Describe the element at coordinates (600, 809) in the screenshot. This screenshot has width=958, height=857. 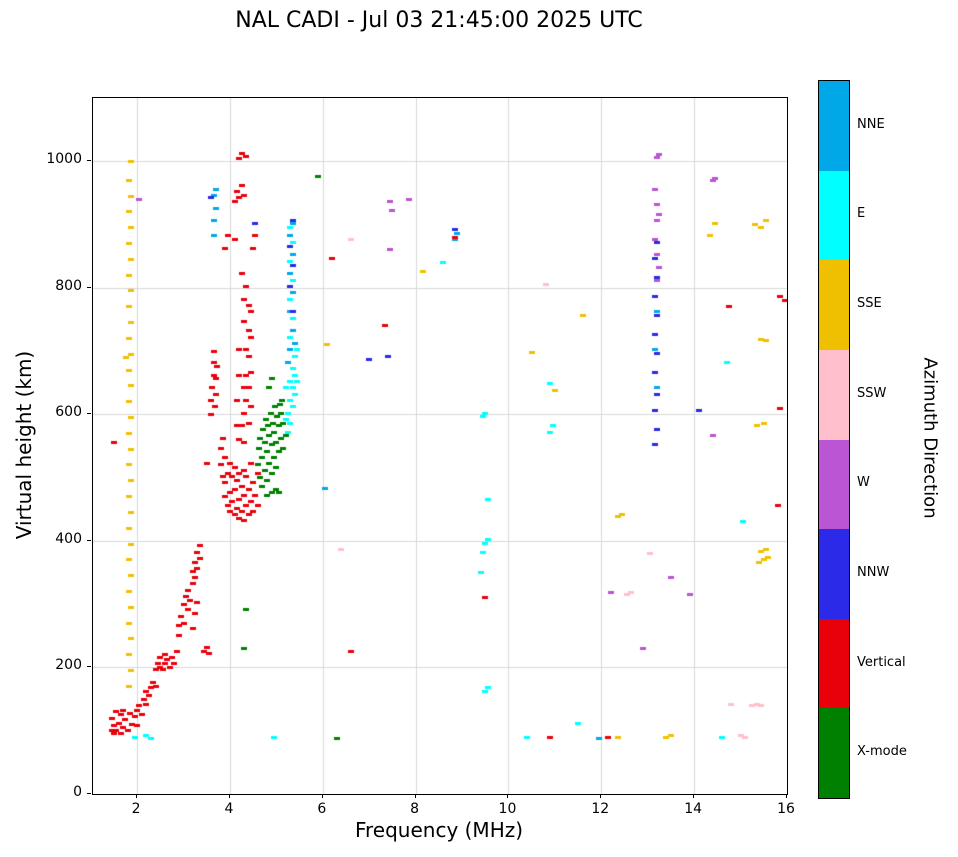
I see `x-tick-label: 12` at that location.